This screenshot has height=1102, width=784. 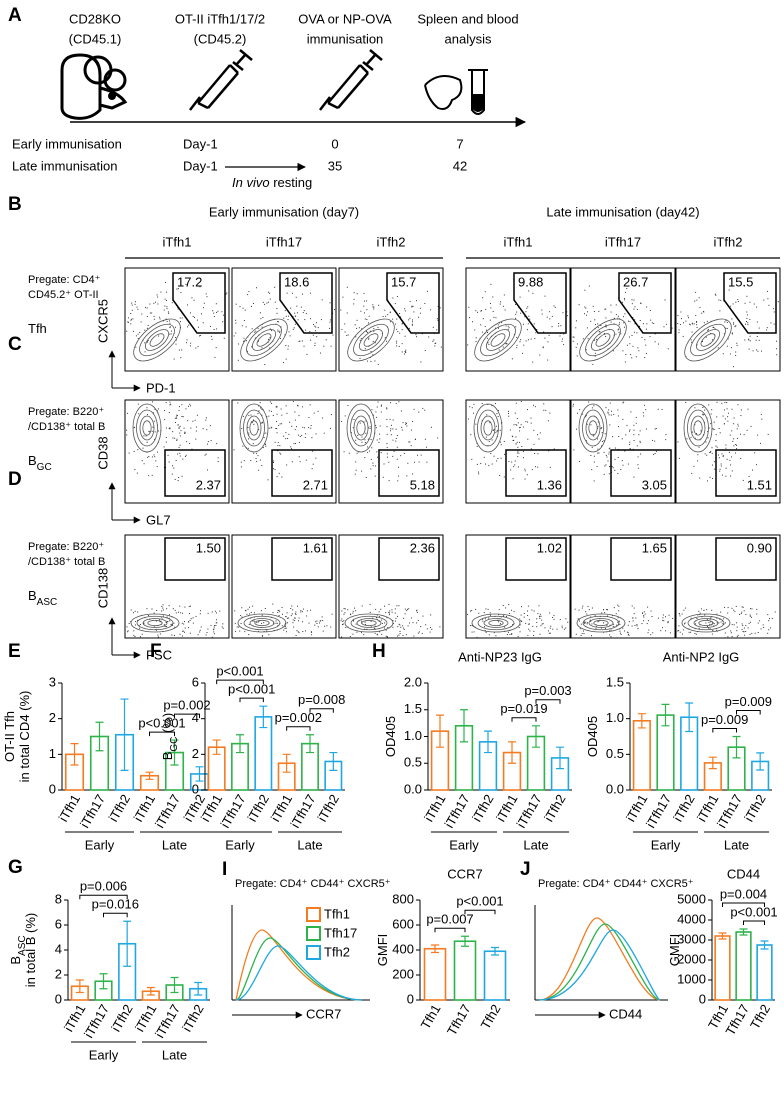 I want to click on x-tick-label: iTfh17, so click(x=529, y=811).